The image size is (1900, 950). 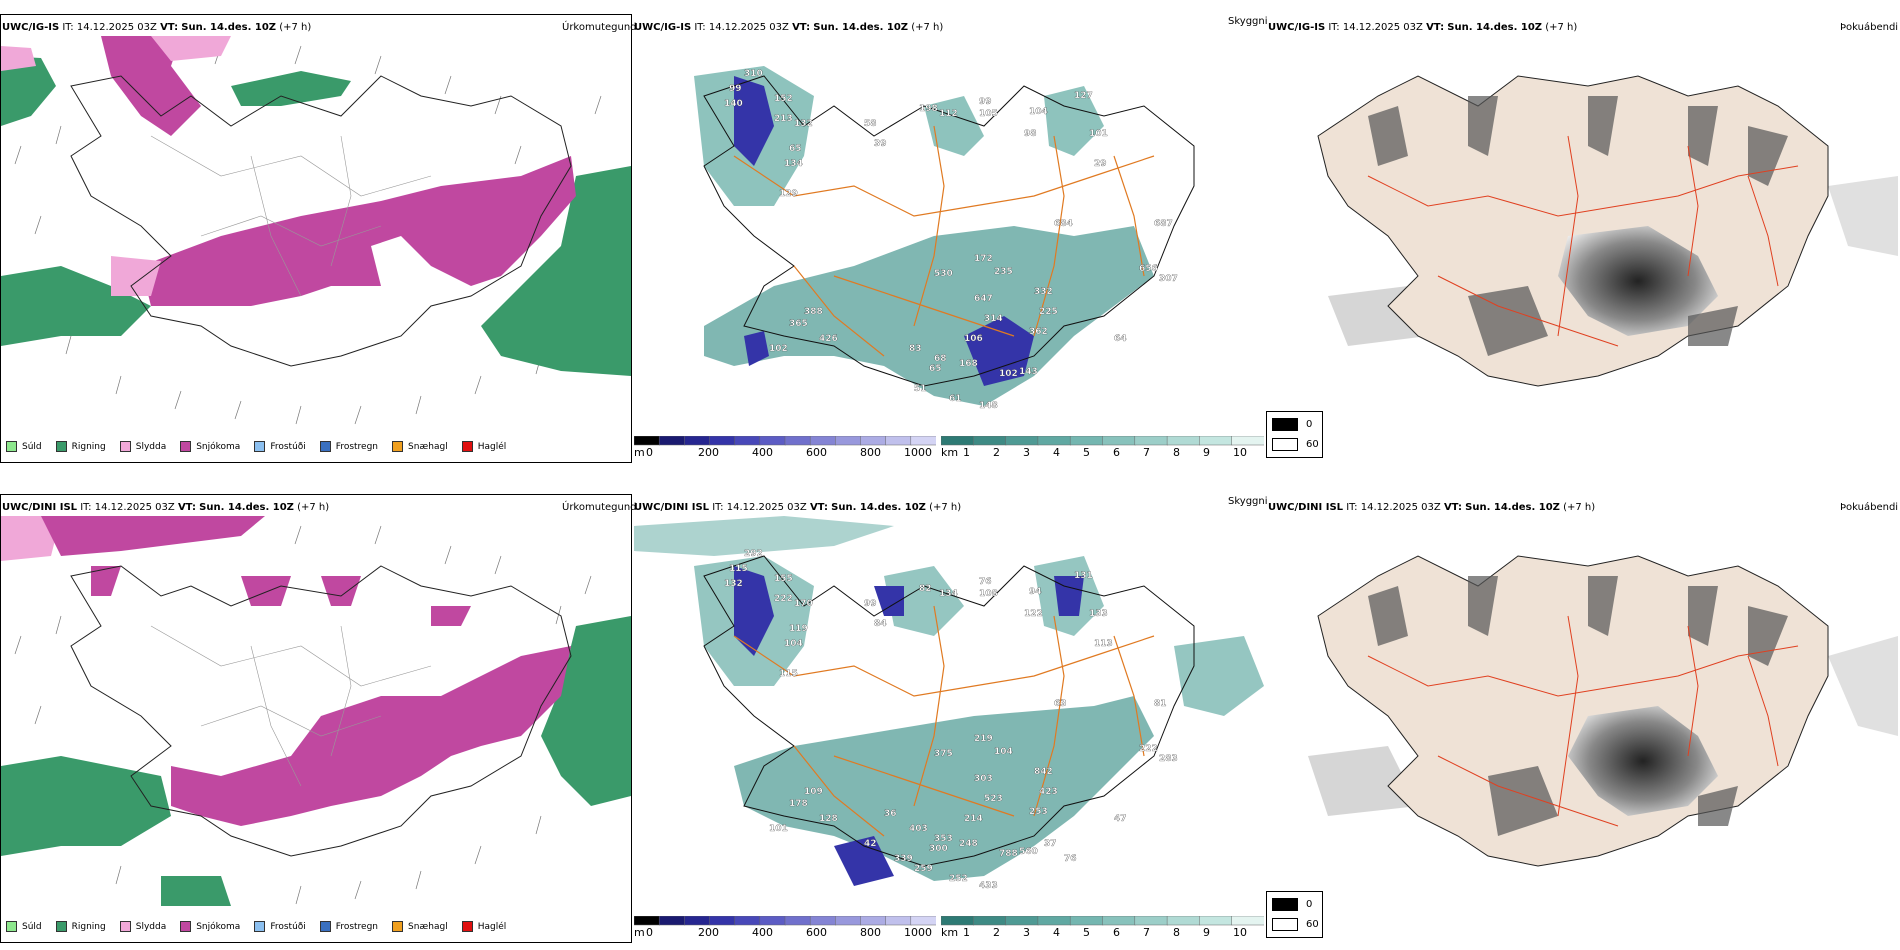 What do you see at coordinates (783, 599) in the screenshot?
I see `cloud-base-label: 222` at bounding box center [783, 599].